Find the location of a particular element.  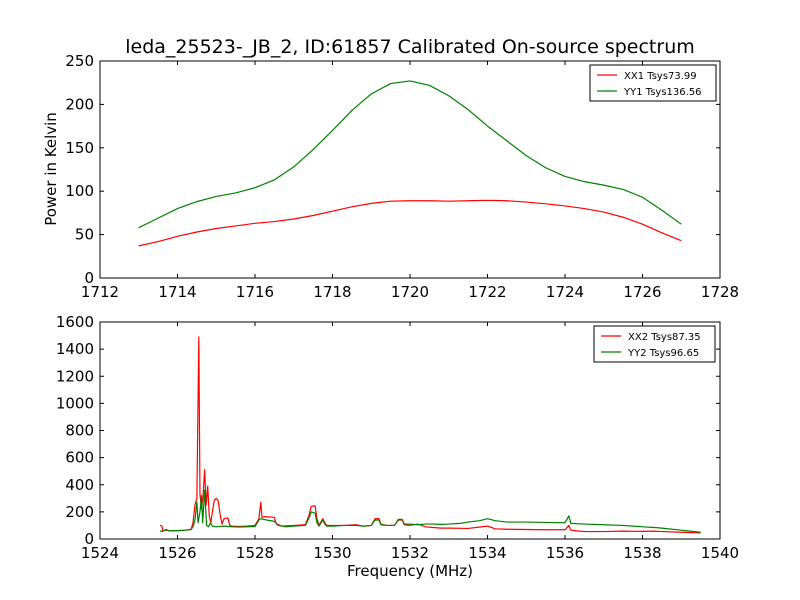

legend-label: XX1 Tsys73.99 is located at coordinates (660, 76).